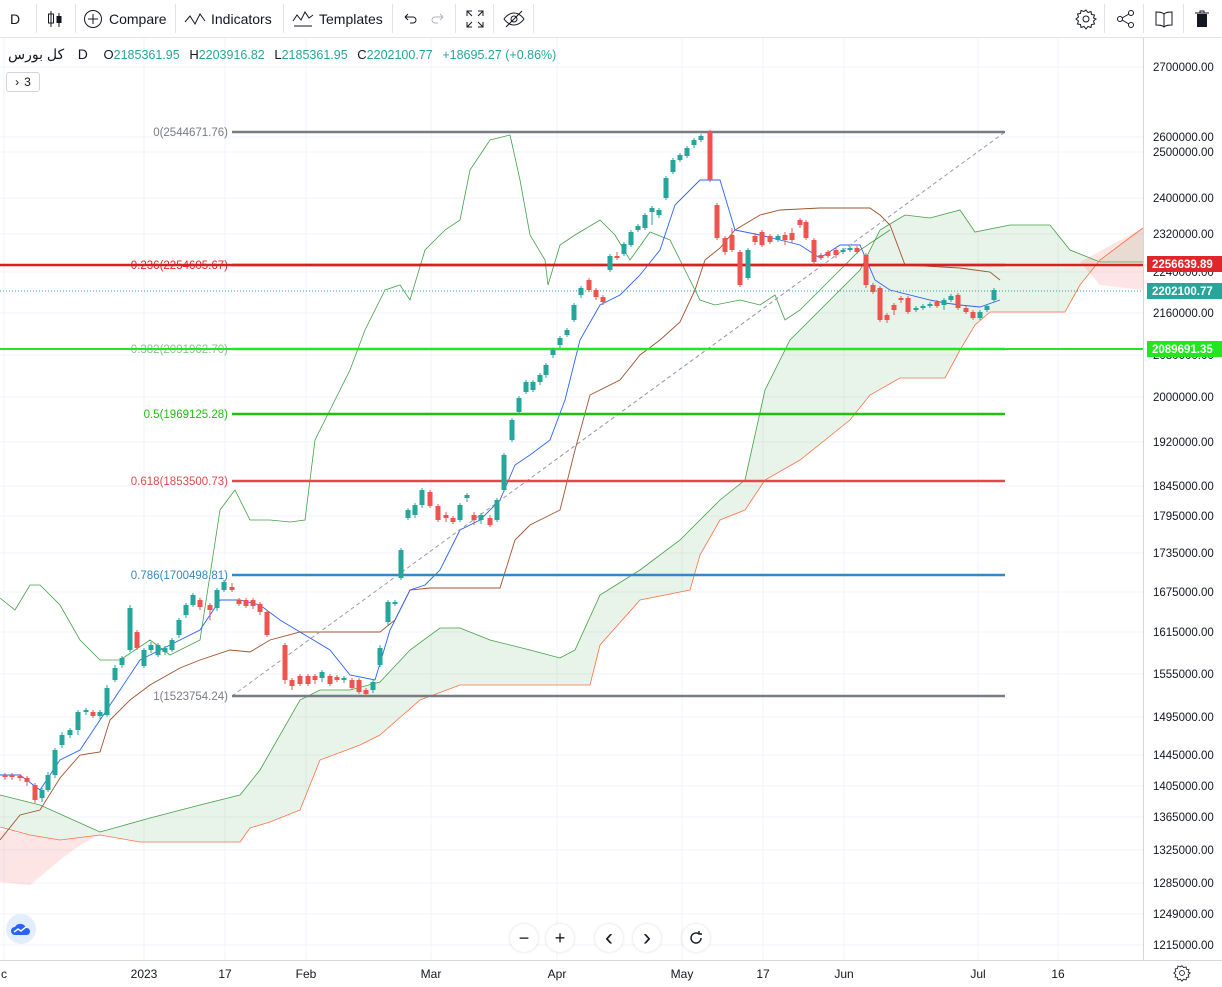  I want to click on fib-level-label: 0.786(1700498.81), so click(179, 576).